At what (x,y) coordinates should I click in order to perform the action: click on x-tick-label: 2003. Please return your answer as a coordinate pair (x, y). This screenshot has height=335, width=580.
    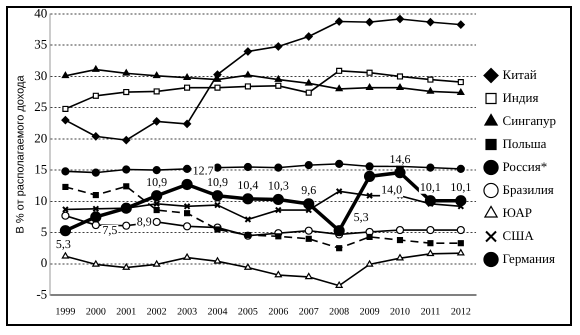
    Looking at the image, I should click on (187, 312).